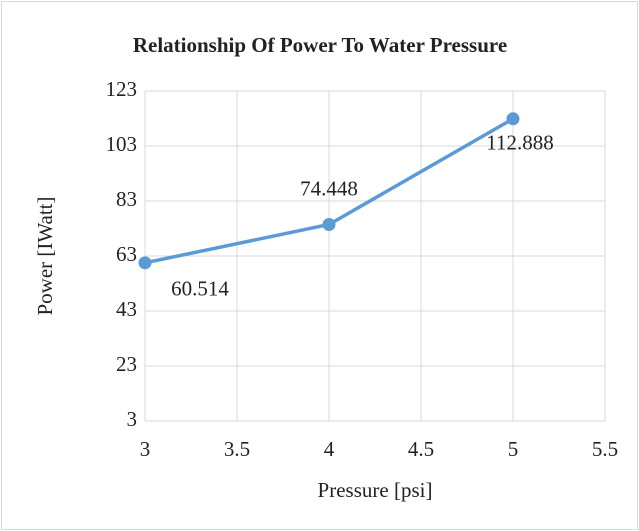 This screenshot has width=639, height=531. Describe the element at coordinates (122, 144) in the screenshot. I see `y-tick-label: 103` at that location.